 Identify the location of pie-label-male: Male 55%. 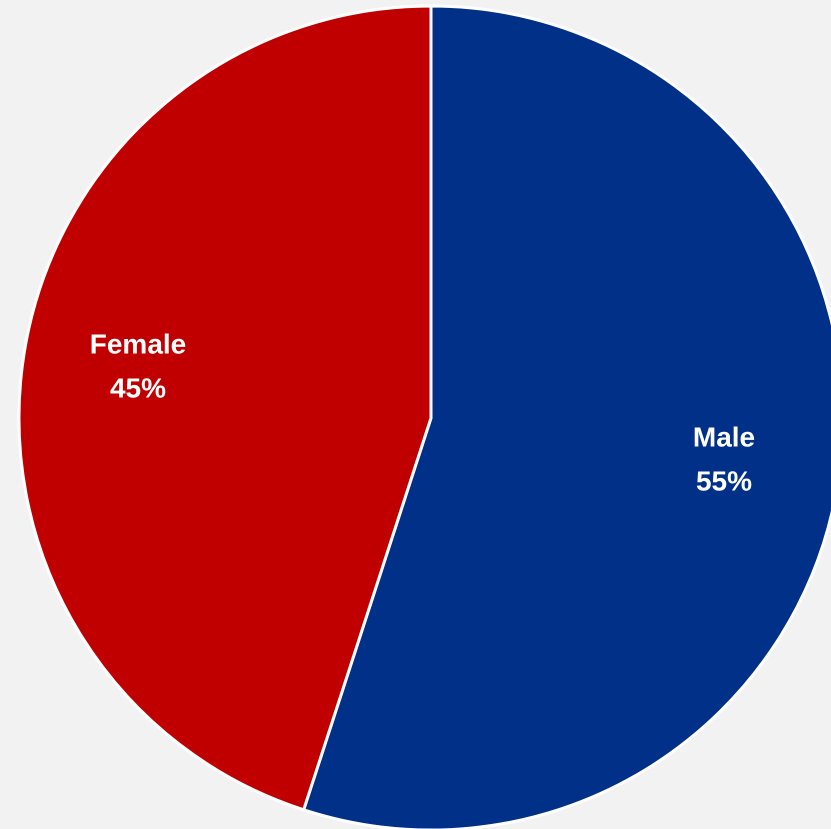
(724, 458).